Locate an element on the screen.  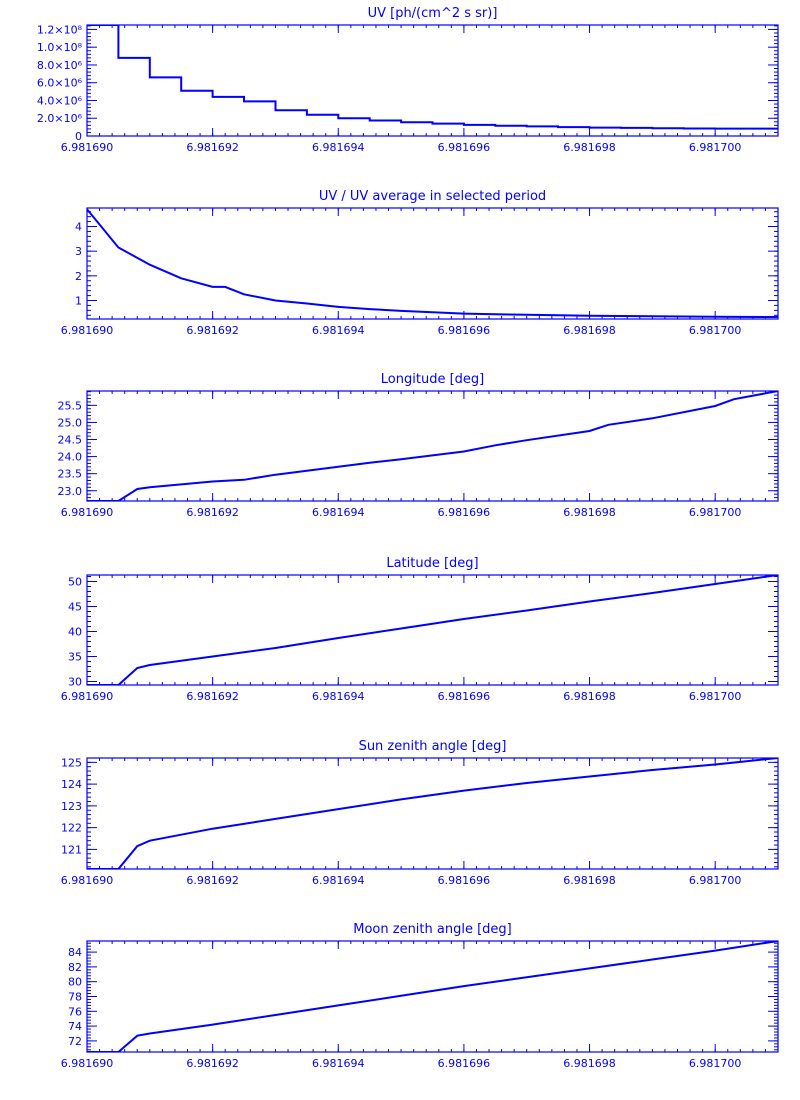
y-tick-label: 80 is located at coordinates (75, 982).